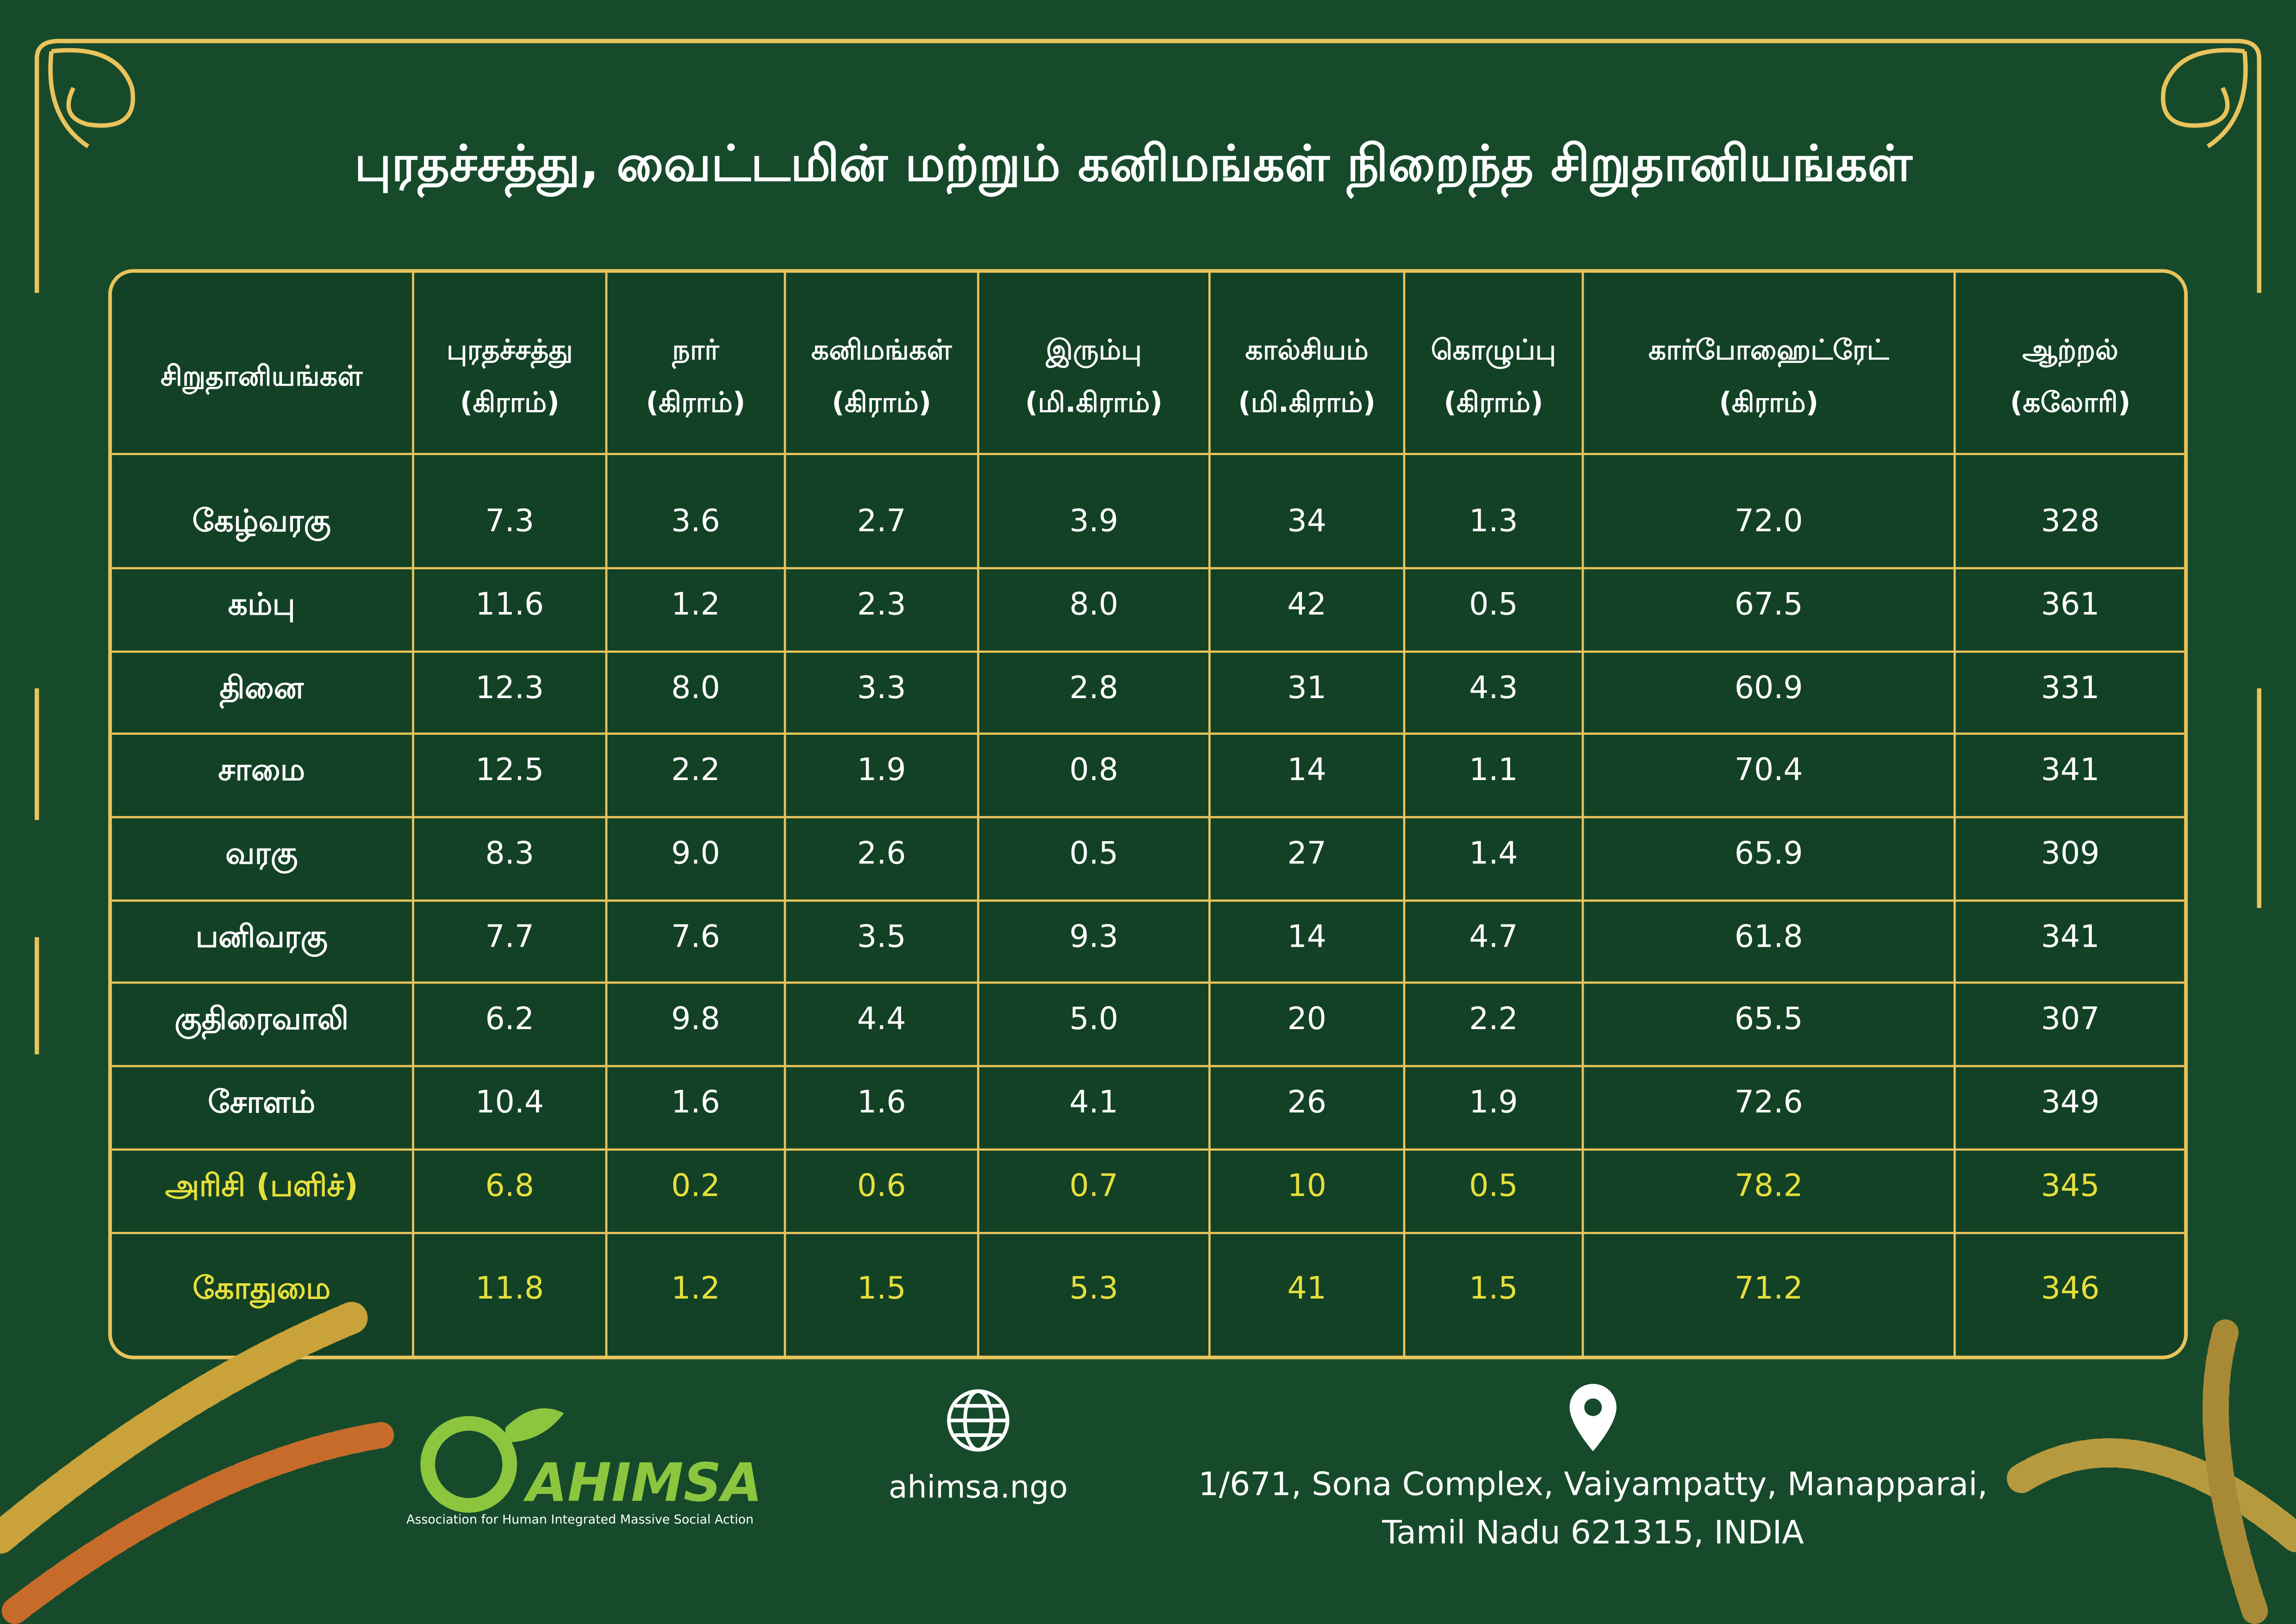  Describe the element at coordinates (1493, 853) in the screenshot. I see `cell-value: 1.4` at that location.